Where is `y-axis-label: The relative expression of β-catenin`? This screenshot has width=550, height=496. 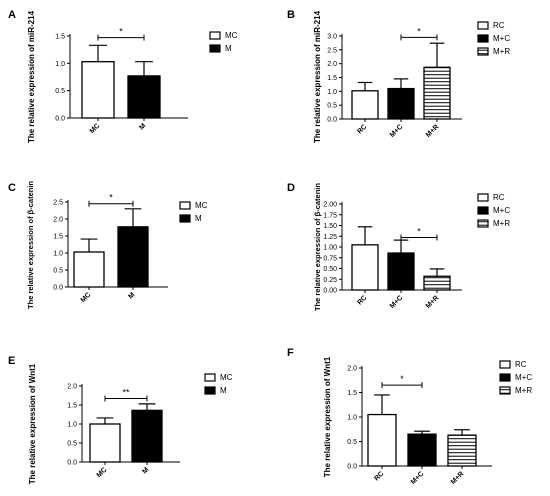
y-axis-label: The relative expression of β-catenin is located at coordinates (317, 247).